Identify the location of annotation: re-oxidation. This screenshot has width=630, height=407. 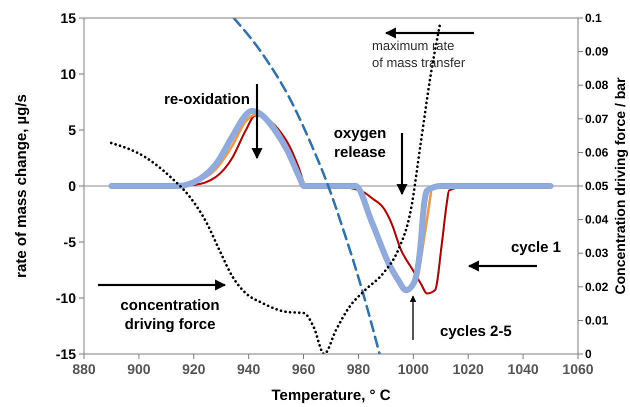
(207, 99).